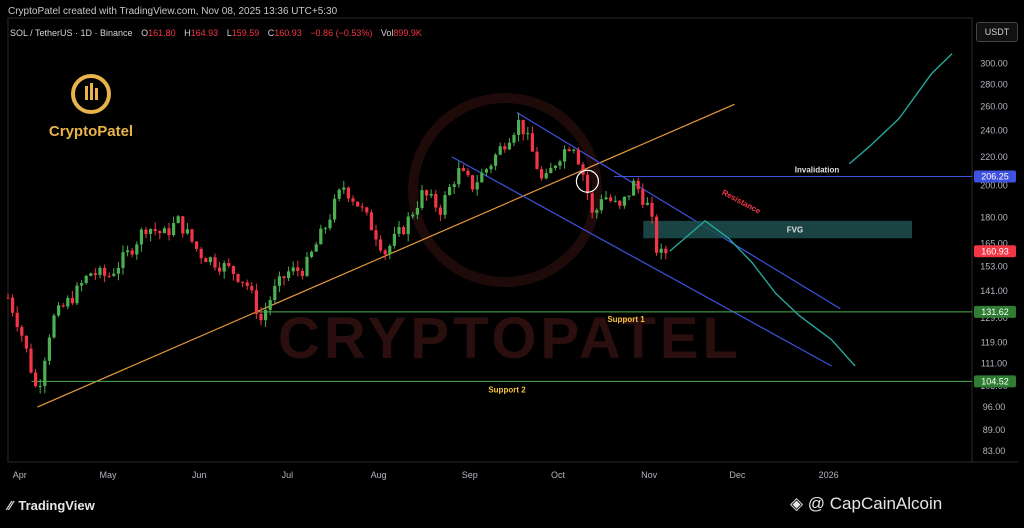 The image size is (1024, 528). I want to click on cryptopatel-logo: CryptoPatel, so click(91, 106).